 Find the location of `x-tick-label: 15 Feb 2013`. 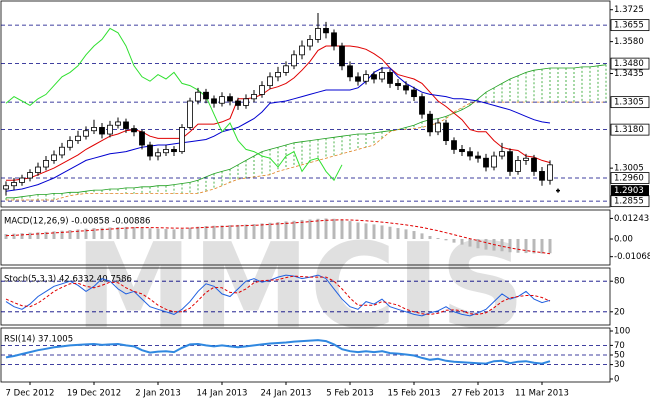

x-tick-label: 15 Feb 2013 is located at coordinates (414, 394).